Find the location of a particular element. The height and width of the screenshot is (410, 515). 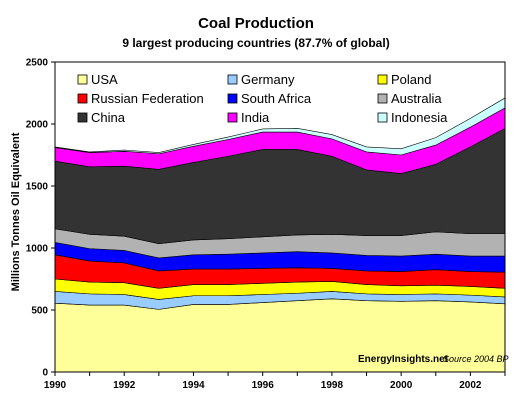

legend-swatch-russian-federation is located at coordinates (82, 98).